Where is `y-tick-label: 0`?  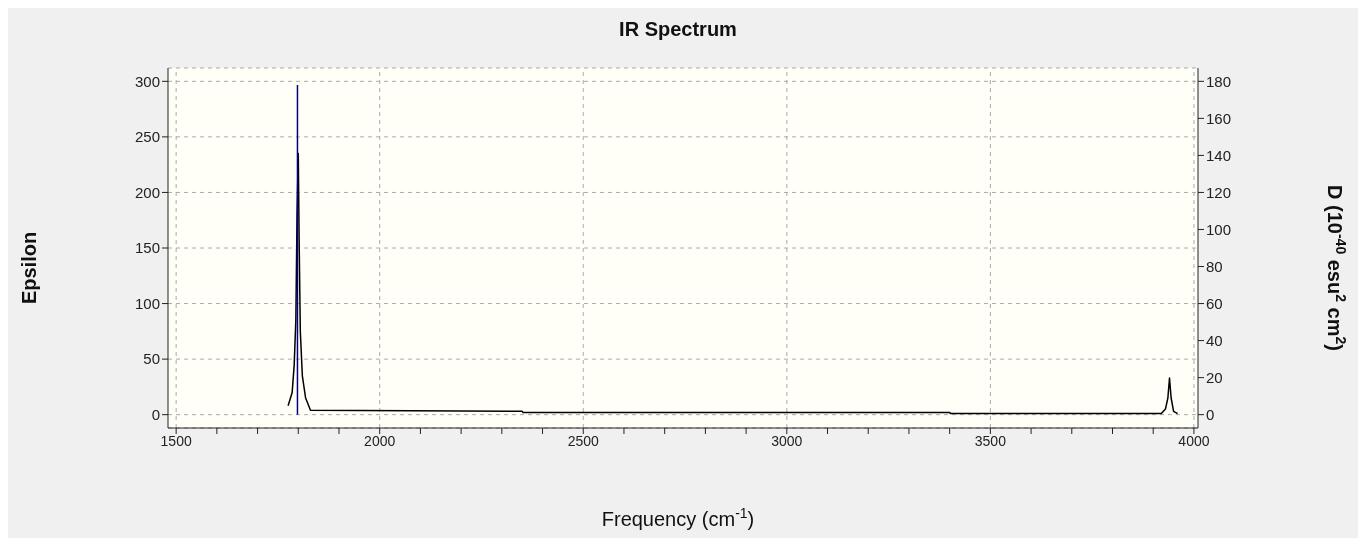
y-tick-label: 0 is located at coordinates (155, 414).